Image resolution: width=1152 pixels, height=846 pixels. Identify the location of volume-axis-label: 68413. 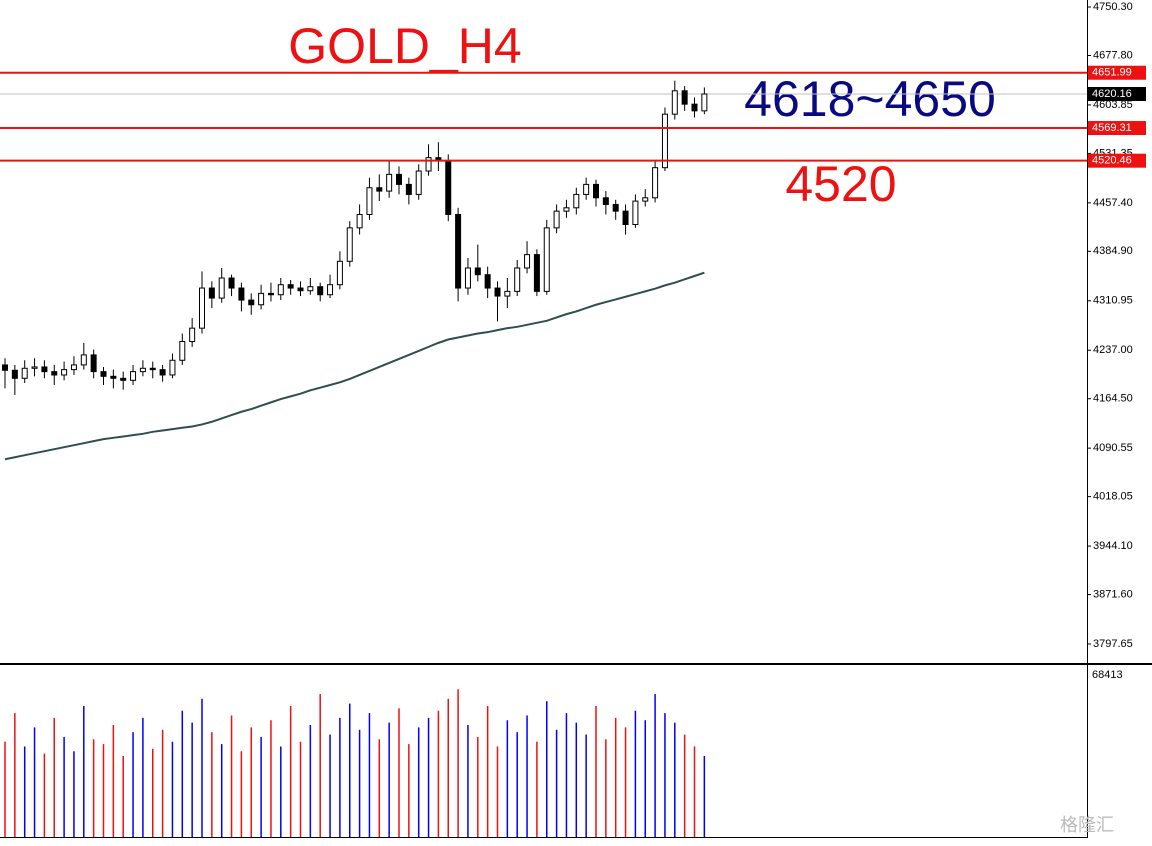
(1107, 675).